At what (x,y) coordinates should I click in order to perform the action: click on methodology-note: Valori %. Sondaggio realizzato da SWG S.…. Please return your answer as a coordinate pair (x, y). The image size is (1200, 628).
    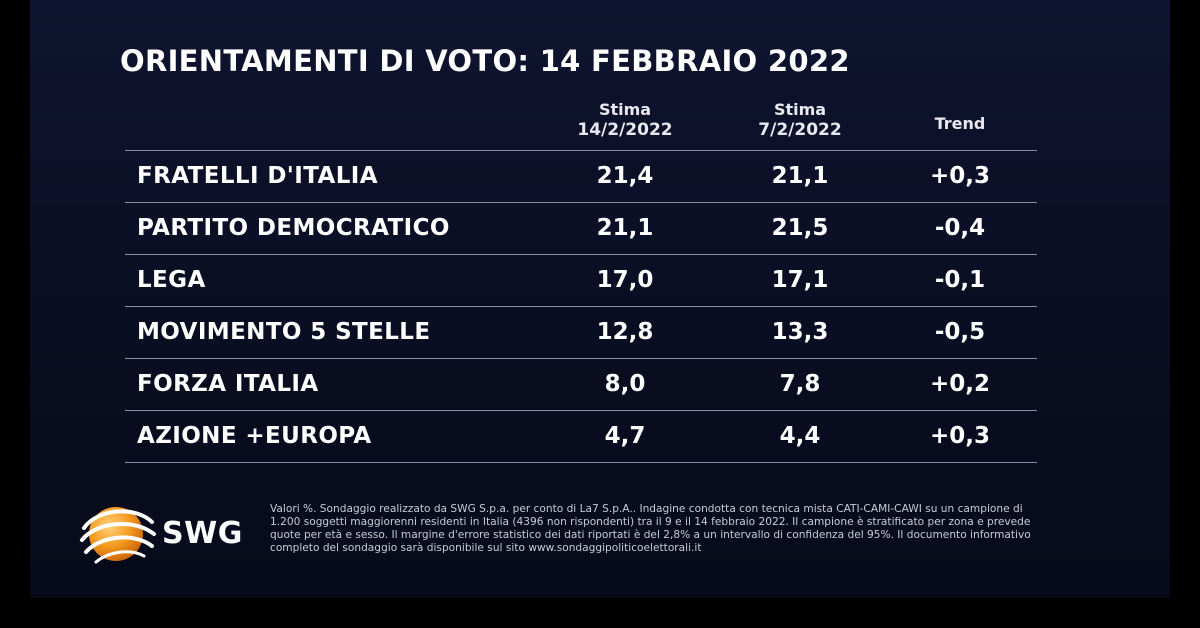
    Looking at the image, I should click on (650, 528).